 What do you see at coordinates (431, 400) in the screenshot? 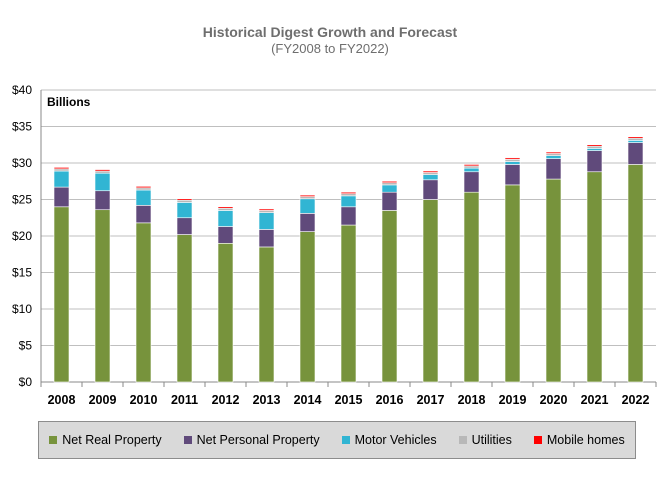
I see `x-tick-label: 2017` at bounding box center [431, 400].